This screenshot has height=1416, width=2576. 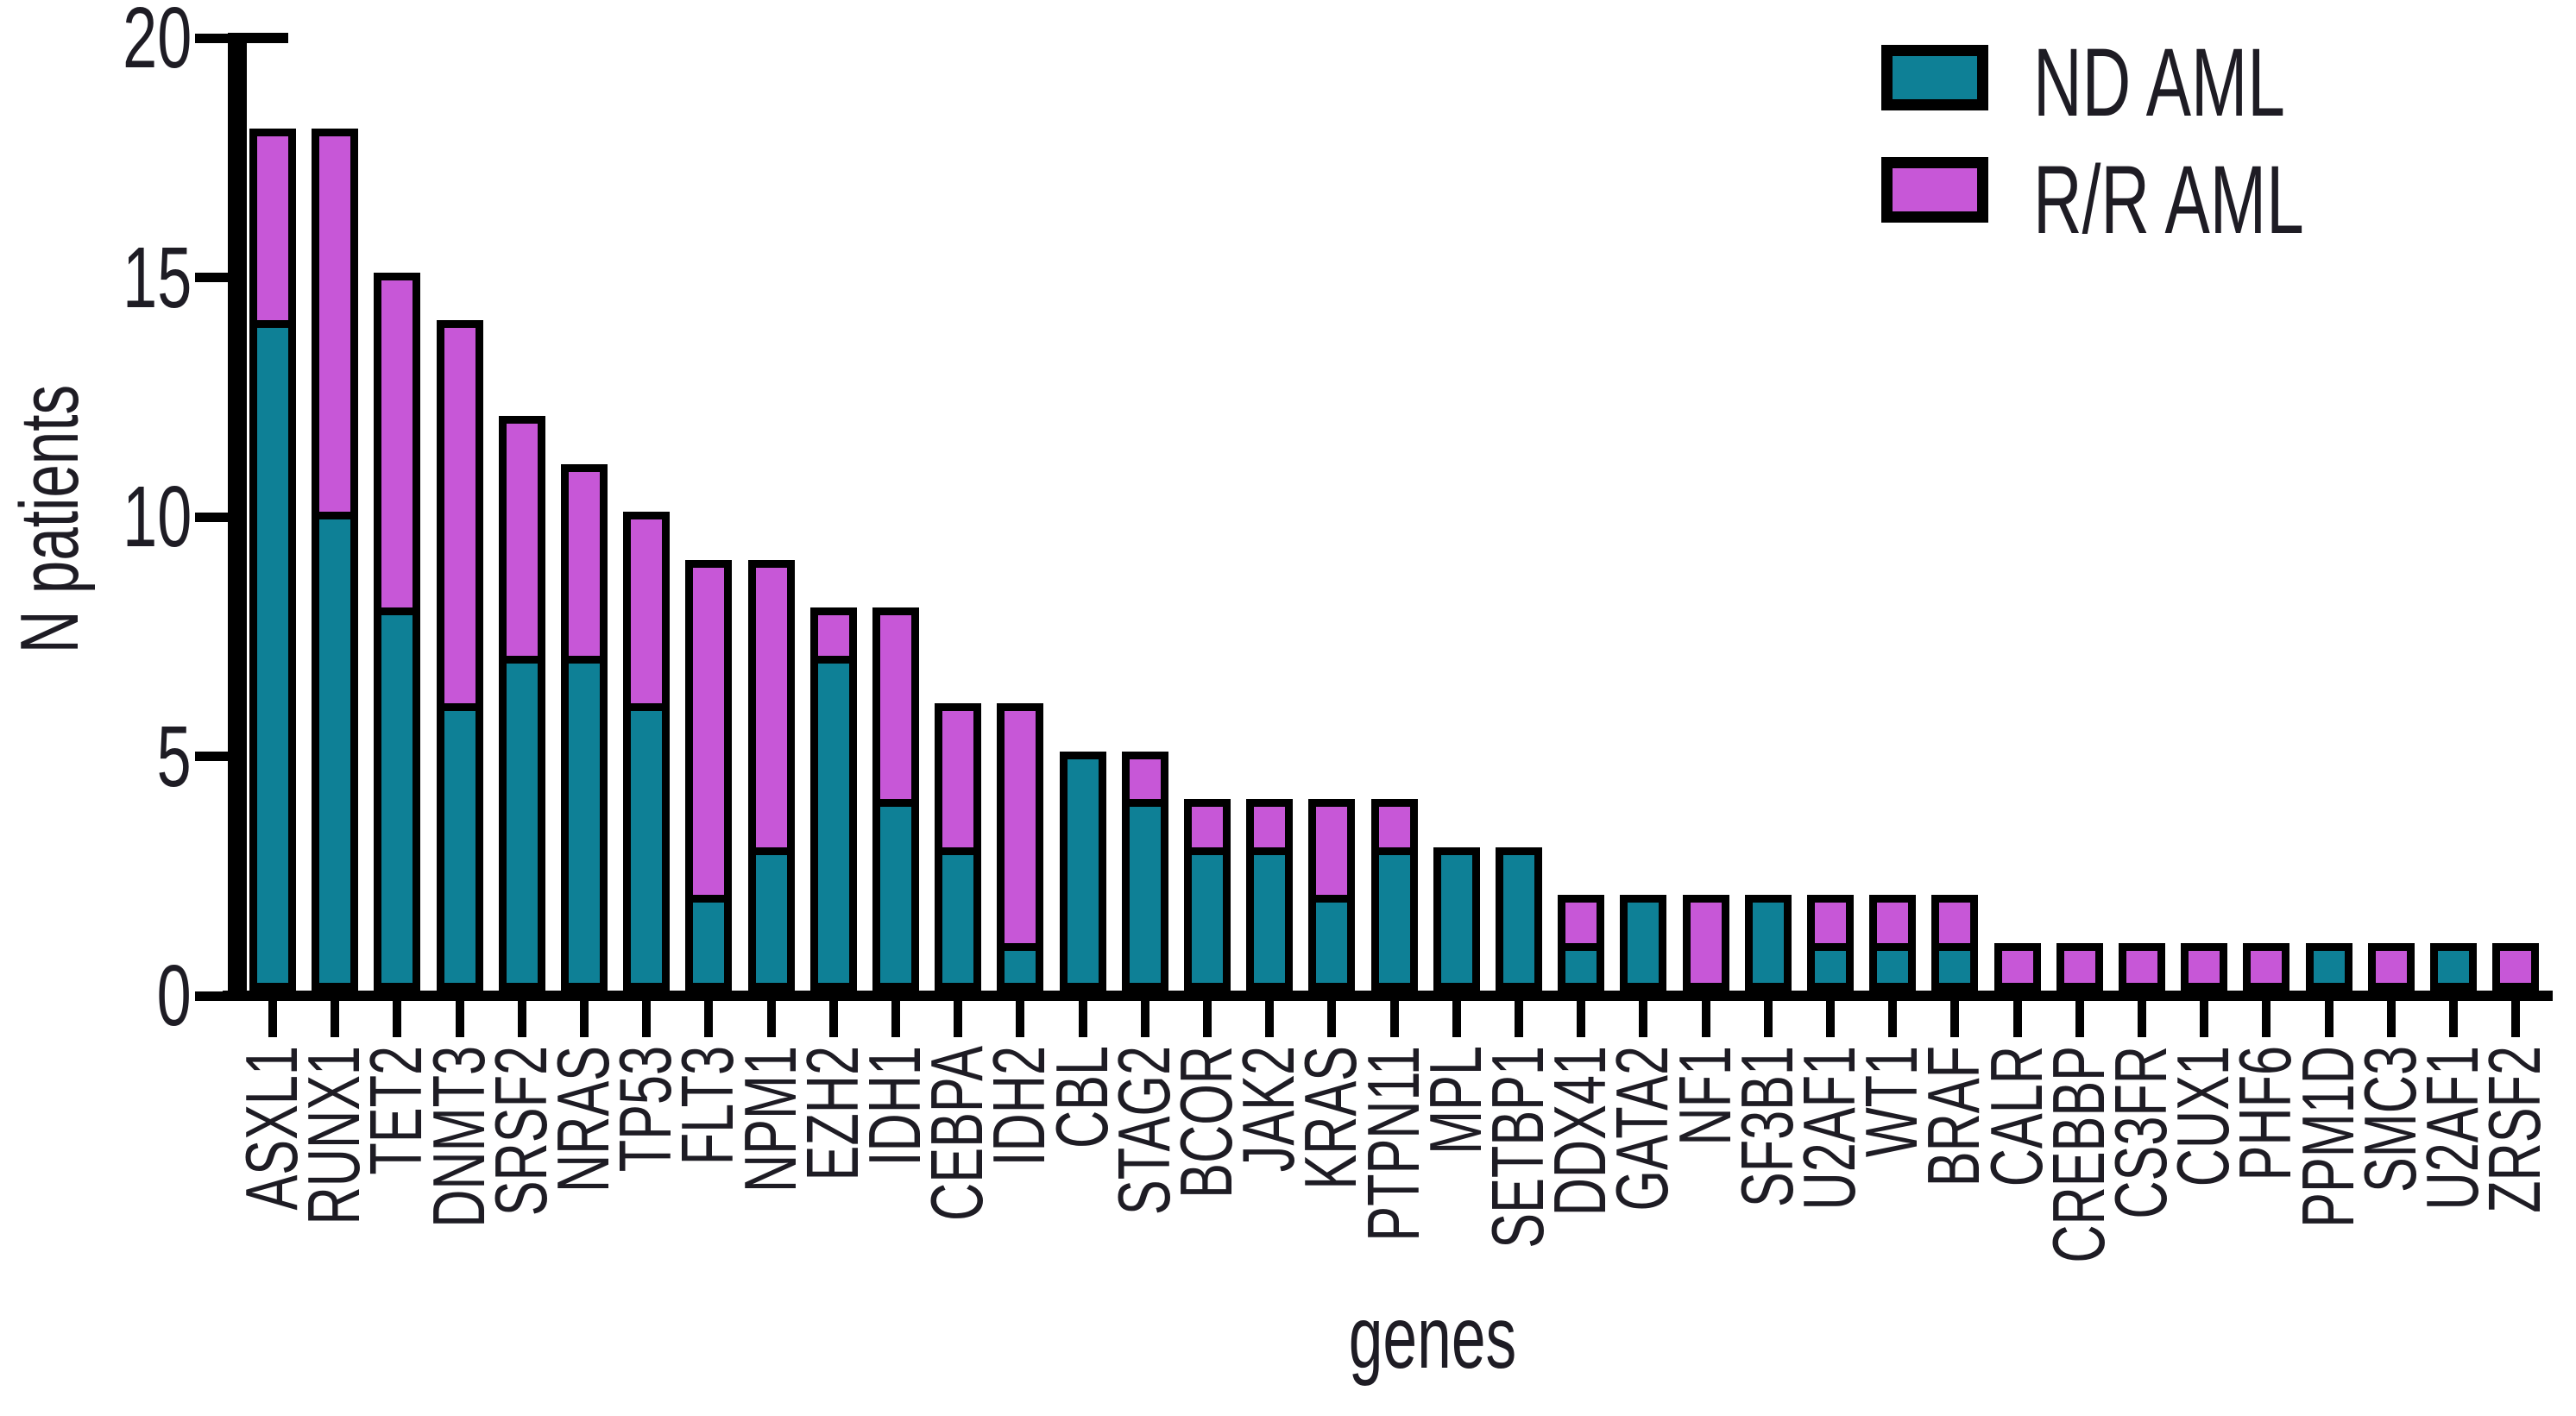 I want to click on bar-EZH2-rr-segment, so click(x=833, y=631).